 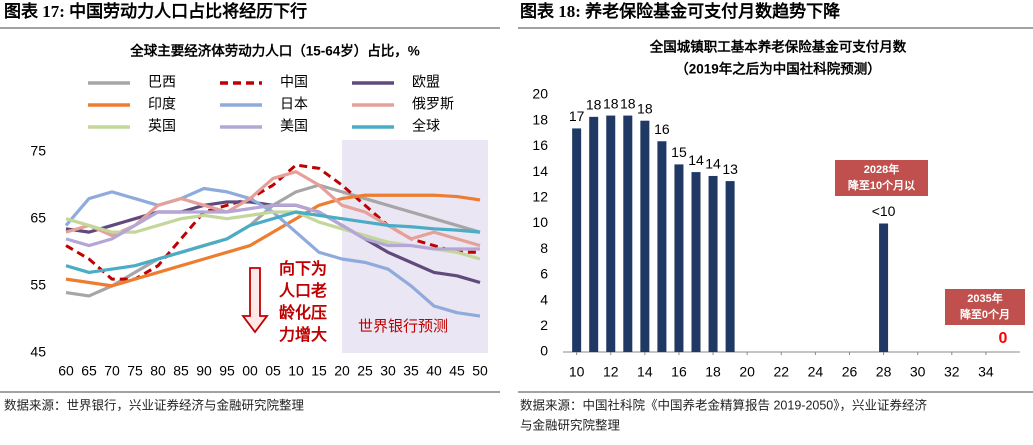 I want to click on legend-label: 全球, so click(x=426, y=126).